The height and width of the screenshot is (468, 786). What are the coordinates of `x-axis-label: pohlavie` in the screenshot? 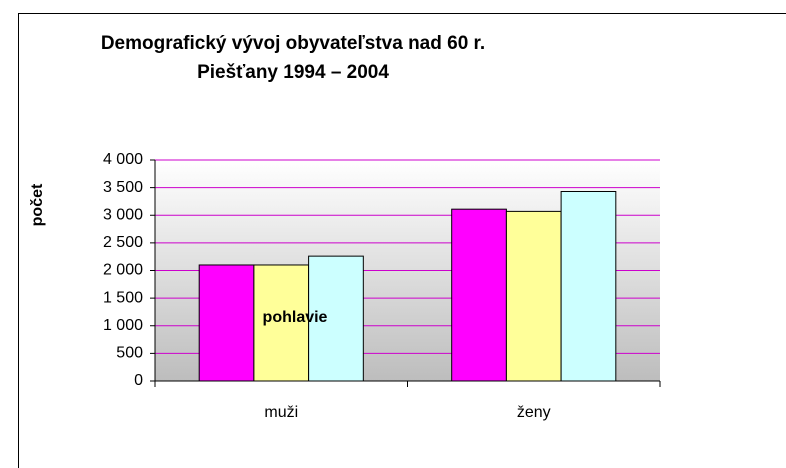 It's located at (295, 317).